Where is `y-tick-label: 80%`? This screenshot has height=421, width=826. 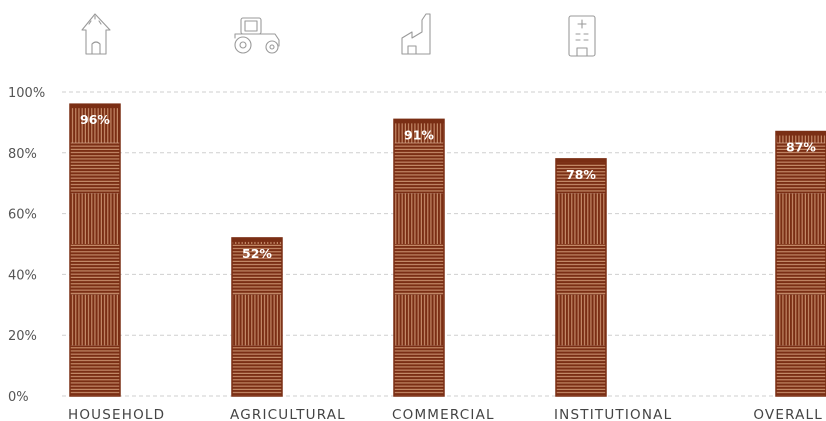
y-tick-label: 80% is located at coordinates (22, 154).